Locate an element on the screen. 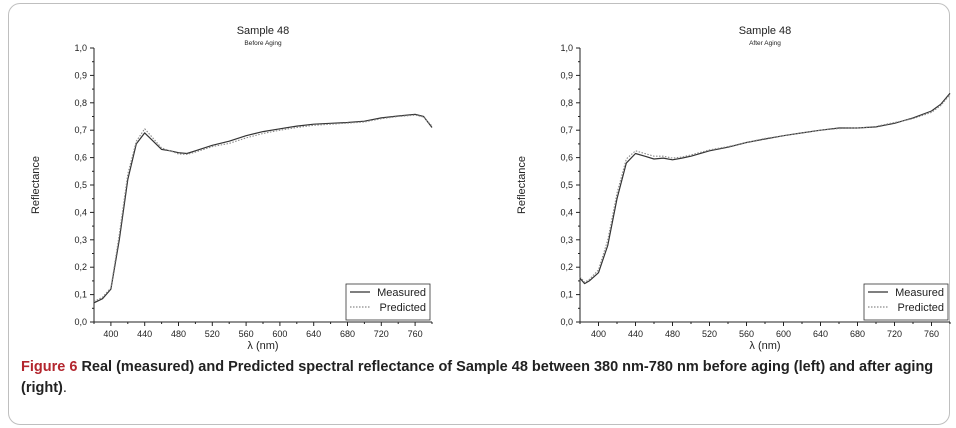 This screenshot has width=956, height=428. caption-label: Figure 6 is located at coordinates (51, 367).